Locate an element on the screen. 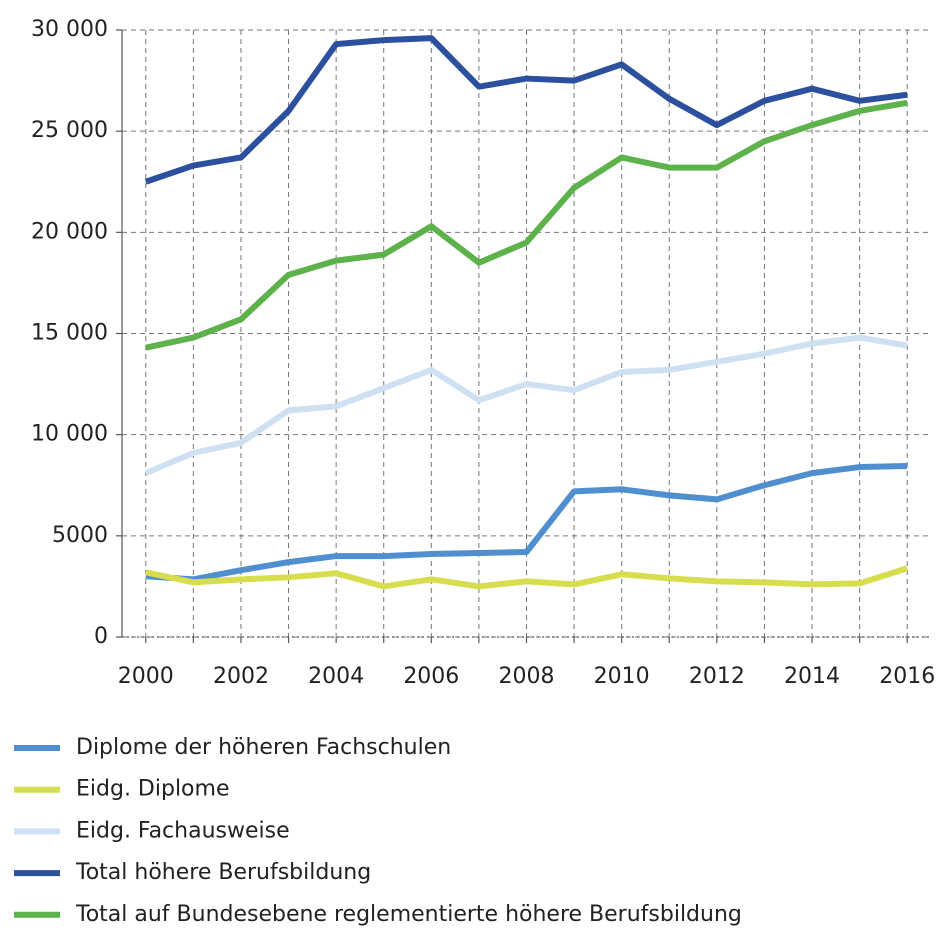  y-tick-label: 20 000 is located at coordinates (69, 231).